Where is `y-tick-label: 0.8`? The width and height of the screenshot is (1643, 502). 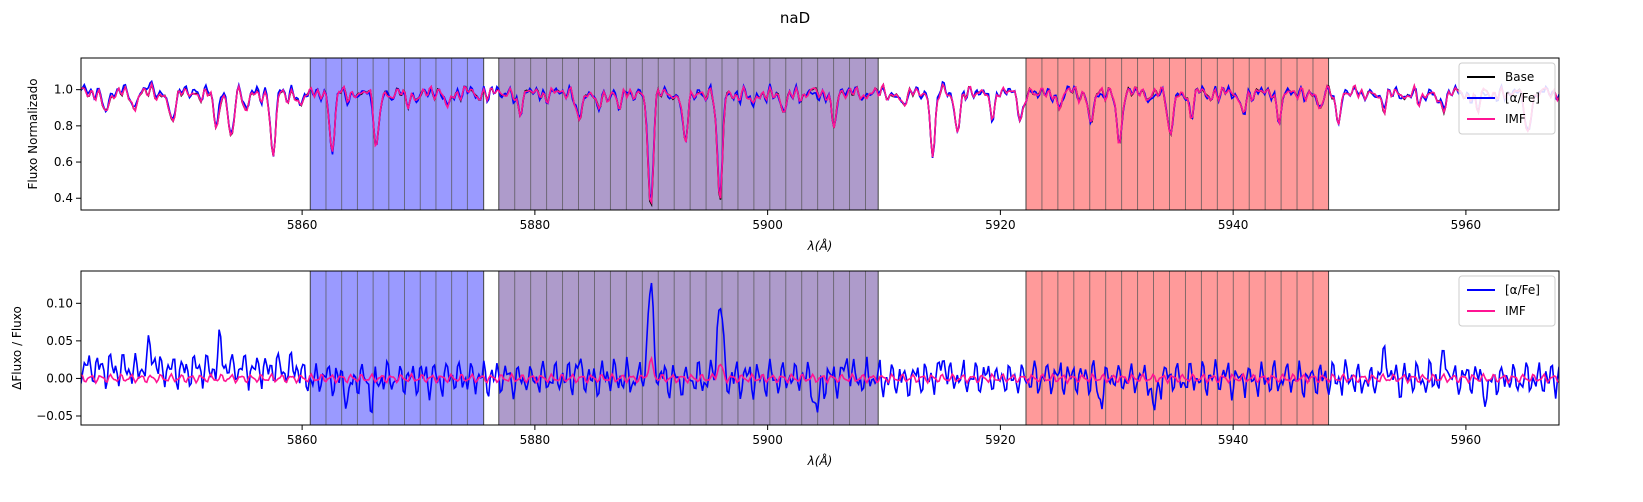
y-tick-label: 0.8 is located at coordinates (63, 126).